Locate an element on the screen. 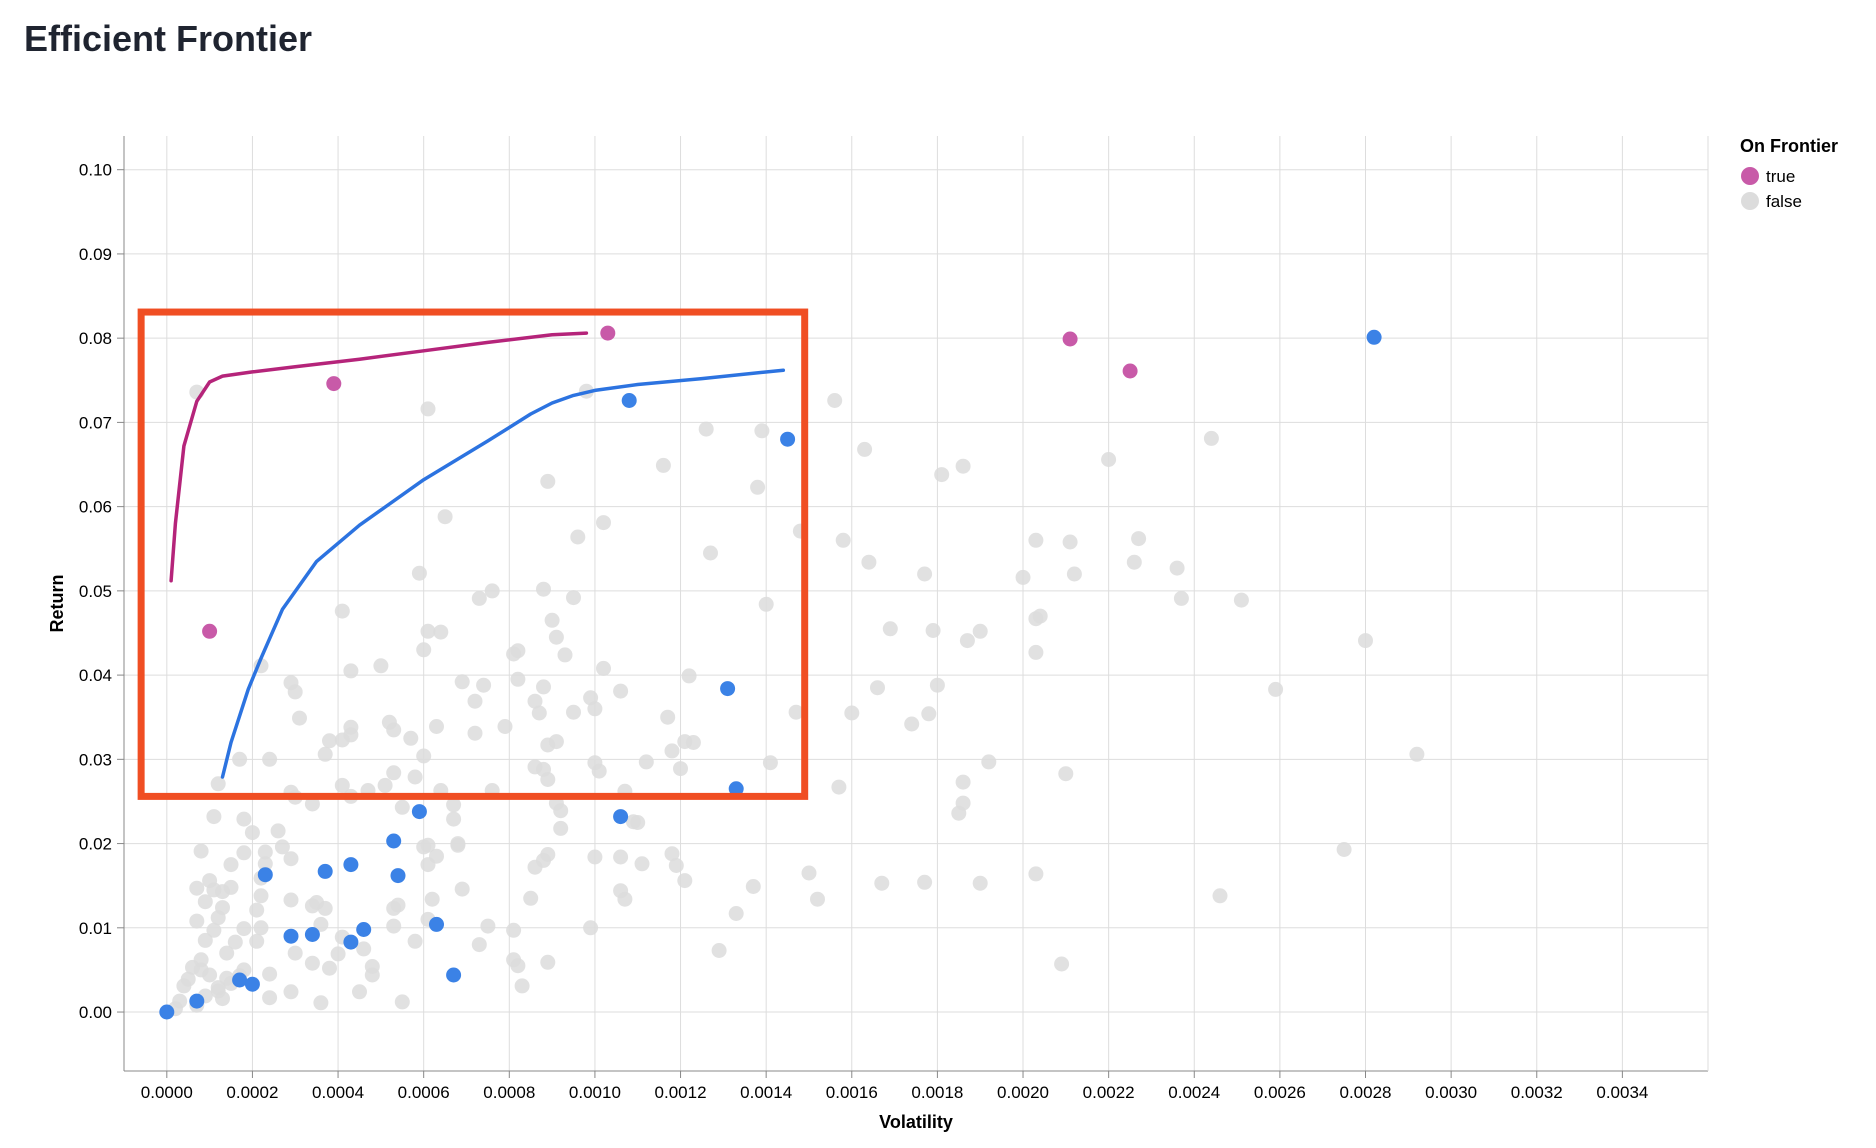 Image resolution: width=1876 pixels, height=1148 pixels. x-tick-label: 0.0002 is located at coordinates (252, 1092).